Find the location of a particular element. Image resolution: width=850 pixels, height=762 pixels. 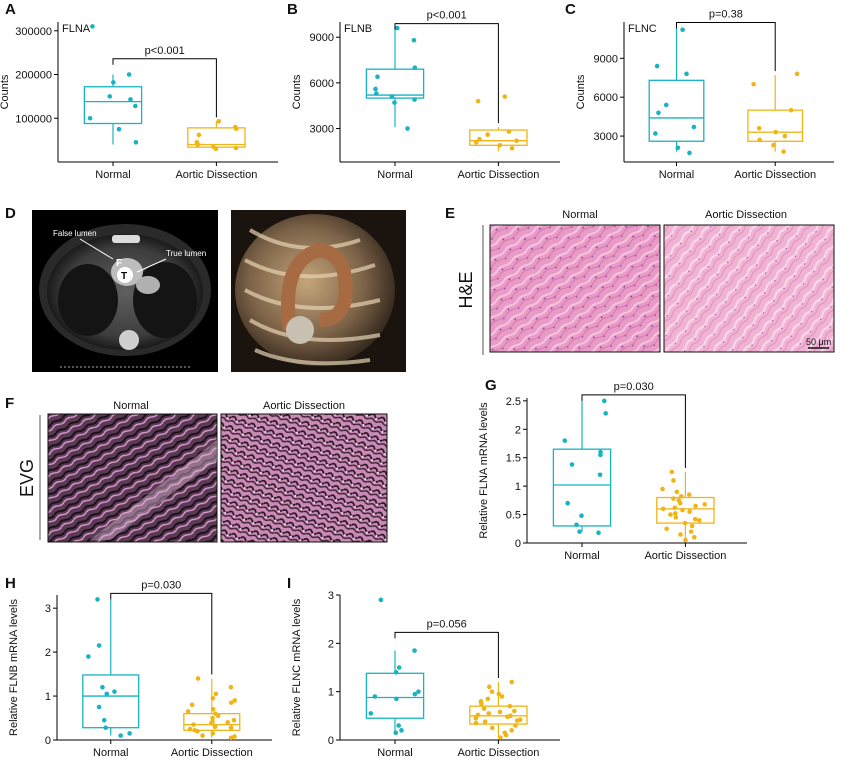

panel-title: FLNA is located at coordinates (76, 29).